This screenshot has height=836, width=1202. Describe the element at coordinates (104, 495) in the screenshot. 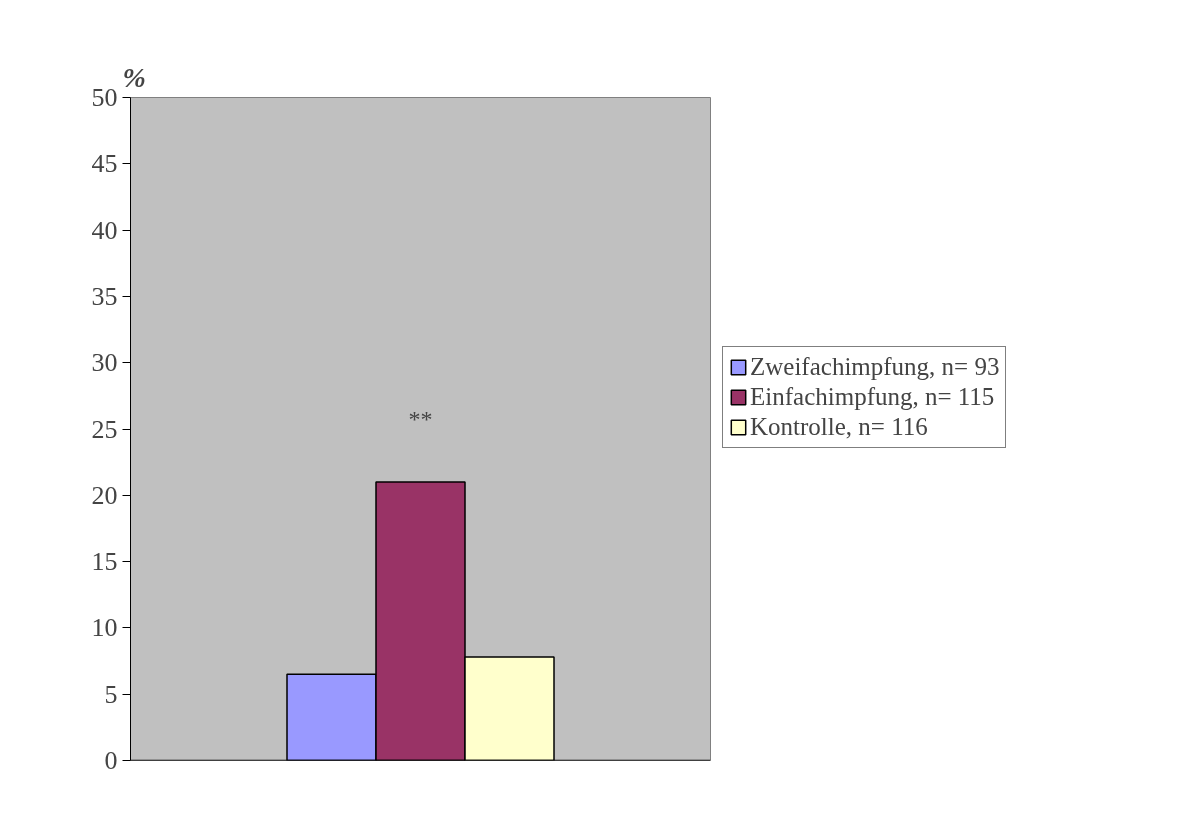

I see `y-tick-label: 20` at that location.